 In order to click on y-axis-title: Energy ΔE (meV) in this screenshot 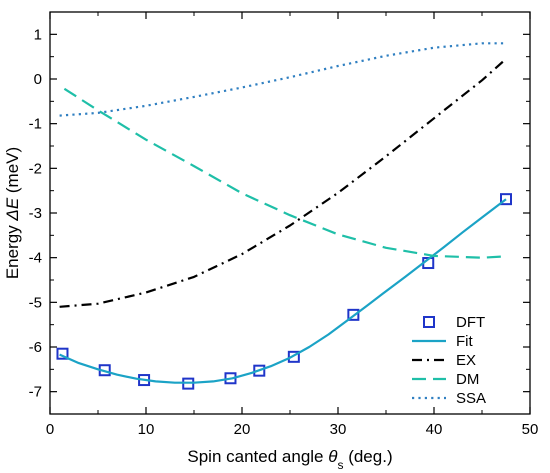, I will do `click(12, 213)`.